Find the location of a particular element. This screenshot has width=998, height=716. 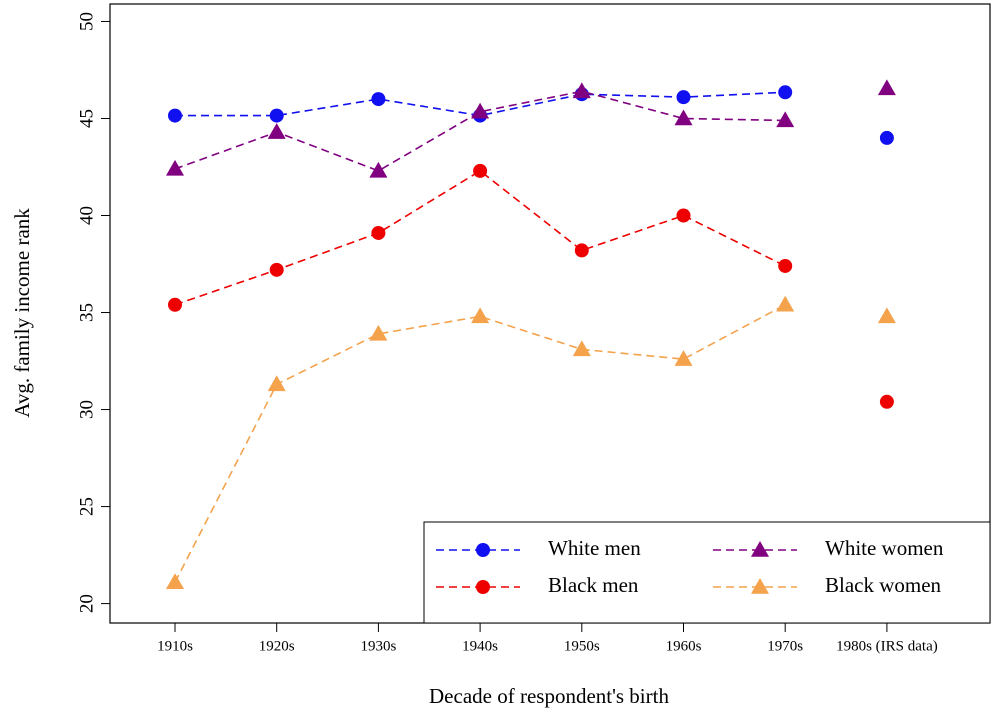

y-tick-label: 25 is located at coordinates (86, 506).